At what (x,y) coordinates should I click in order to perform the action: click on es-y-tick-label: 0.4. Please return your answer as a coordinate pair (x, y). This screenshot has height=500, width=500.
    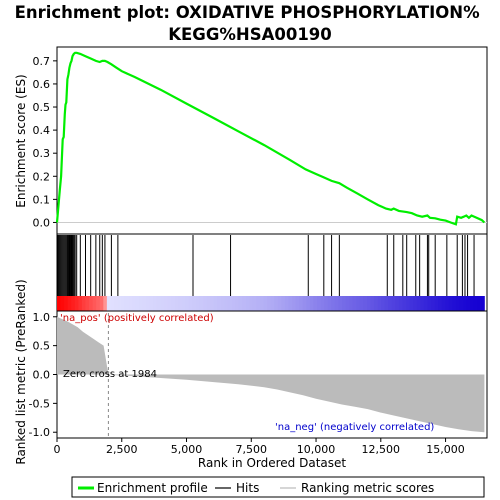
    Looking at the image, I should click on (42, 130).